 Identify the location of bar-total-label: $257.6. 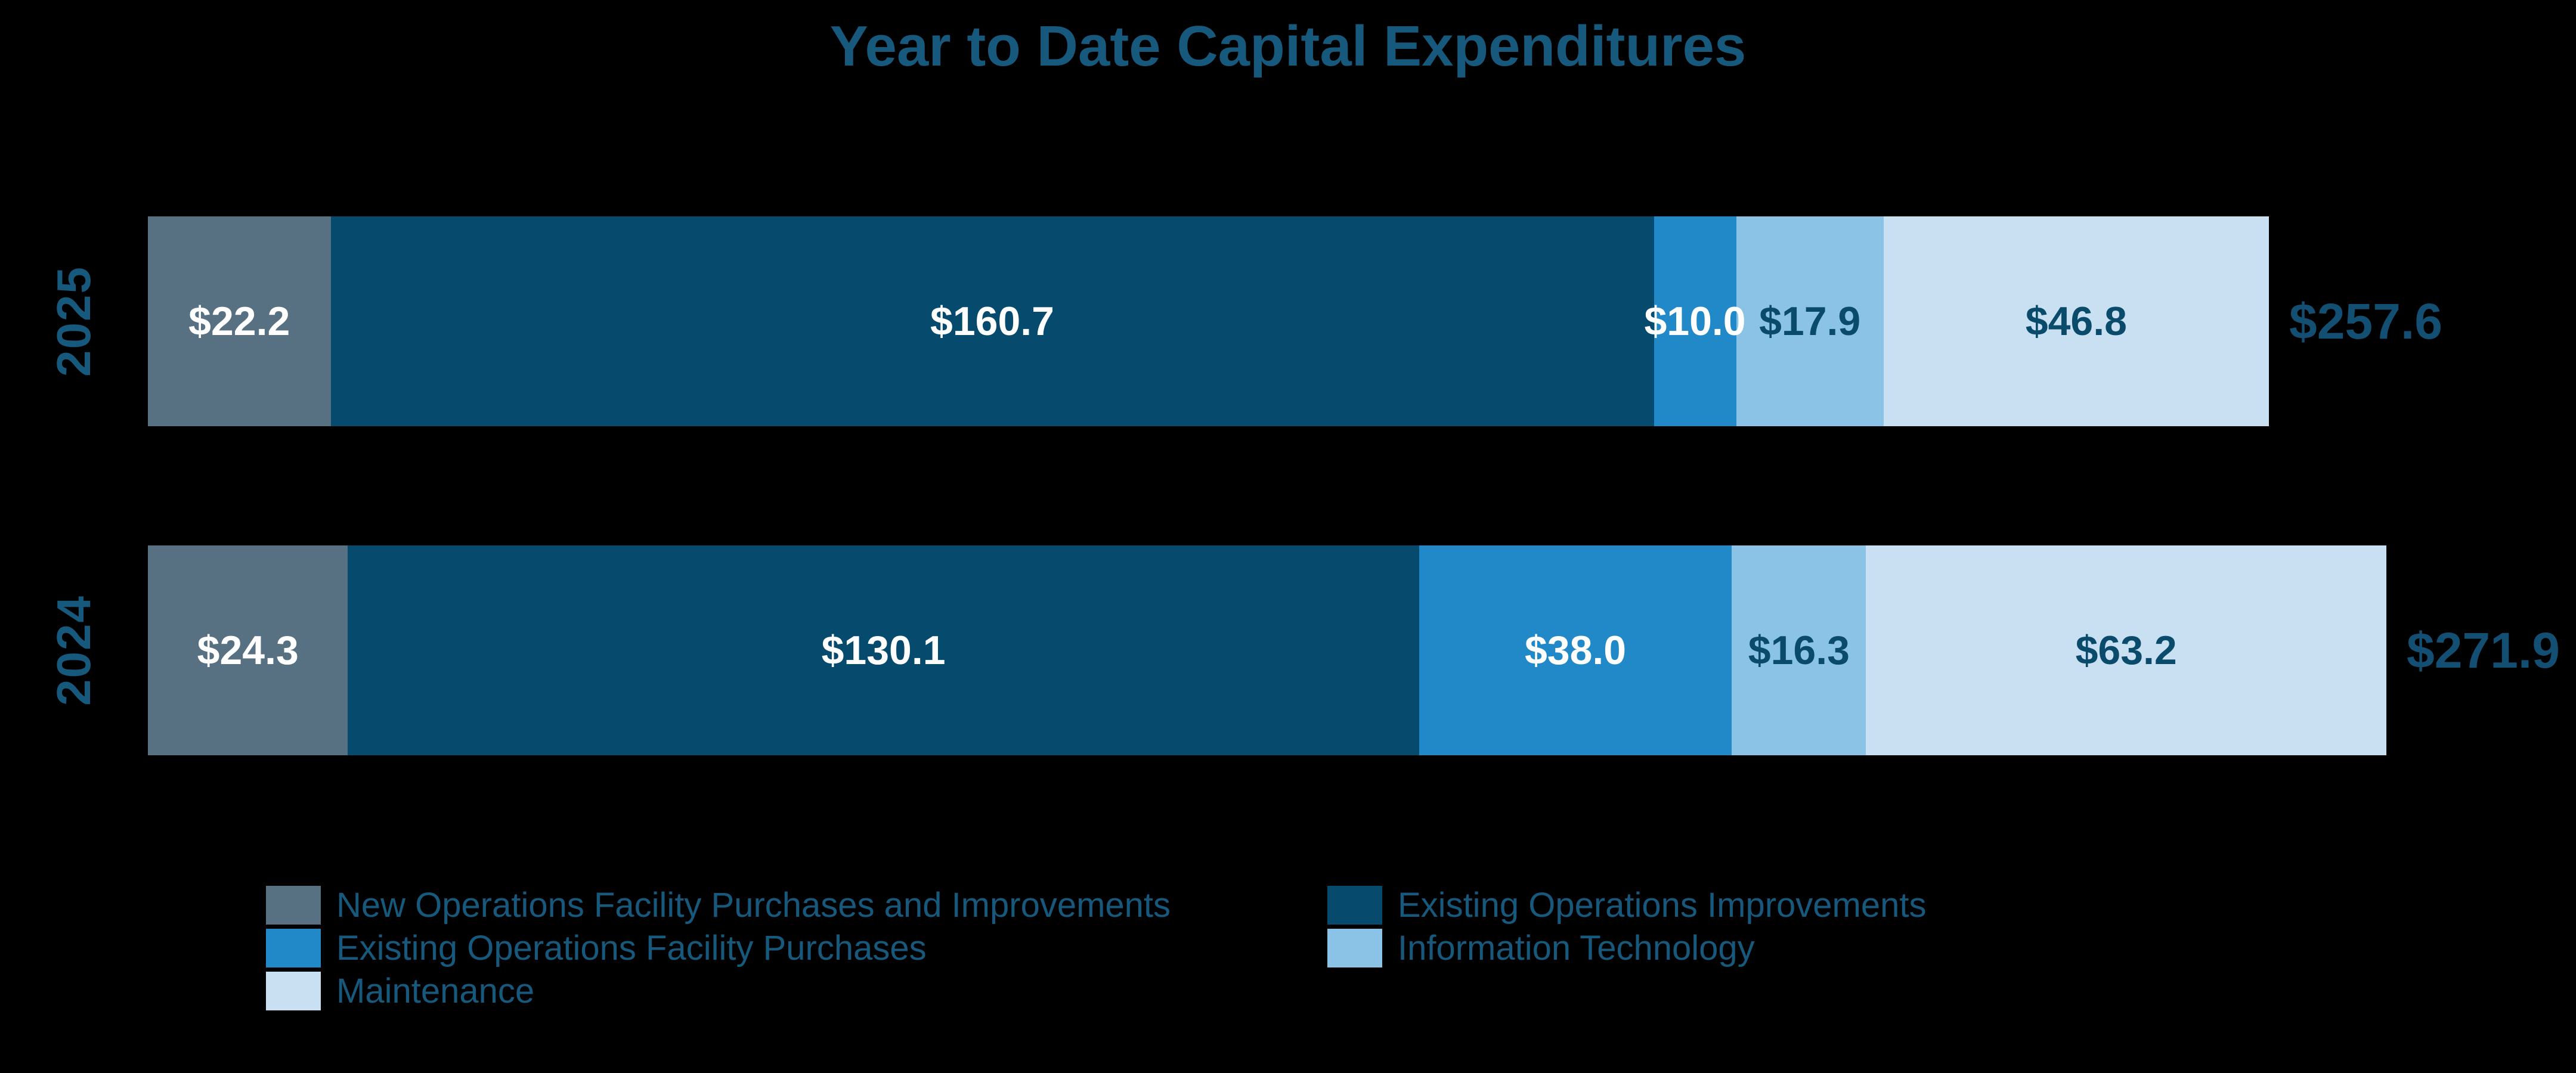
(2365, 321).